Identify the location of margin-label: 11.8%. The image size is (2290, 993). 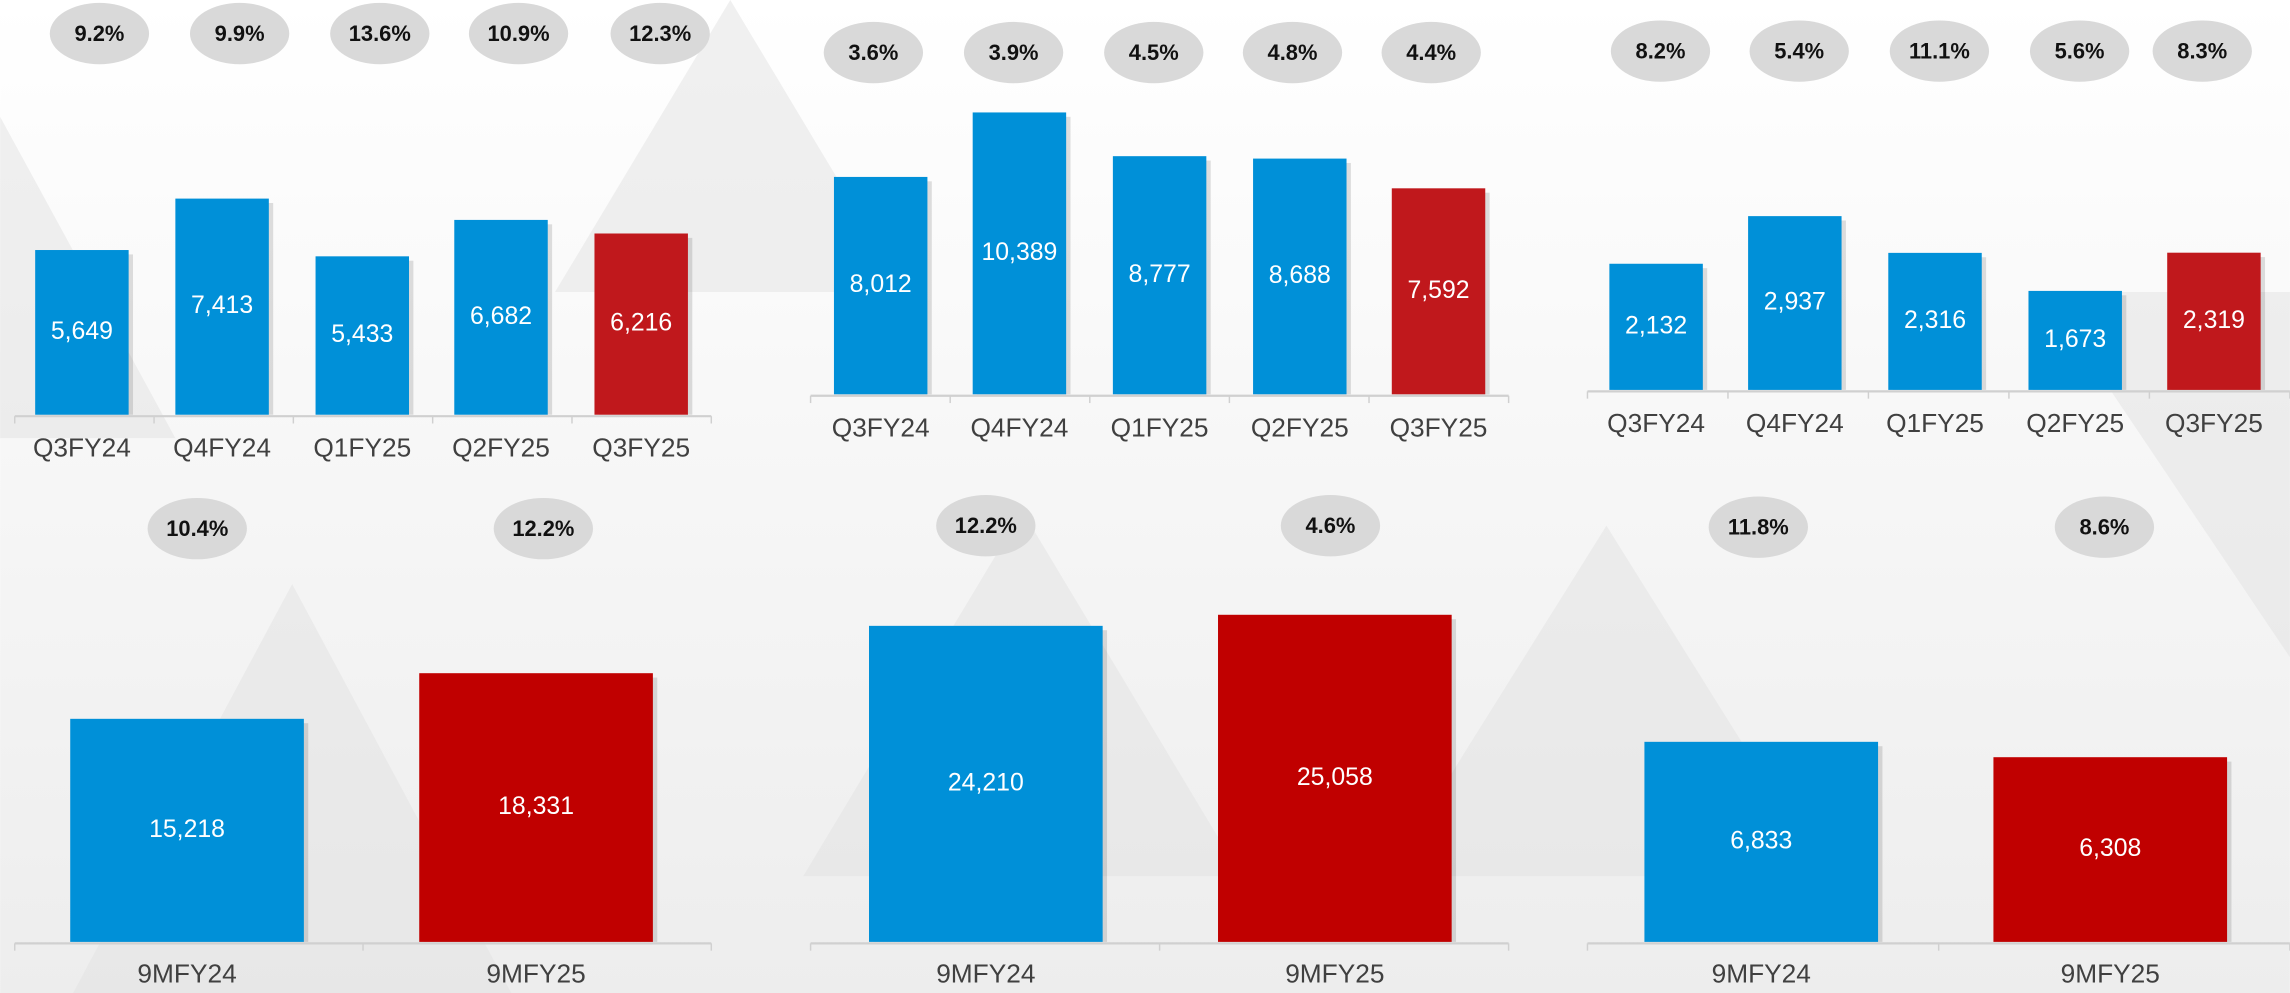
(1758, 526).